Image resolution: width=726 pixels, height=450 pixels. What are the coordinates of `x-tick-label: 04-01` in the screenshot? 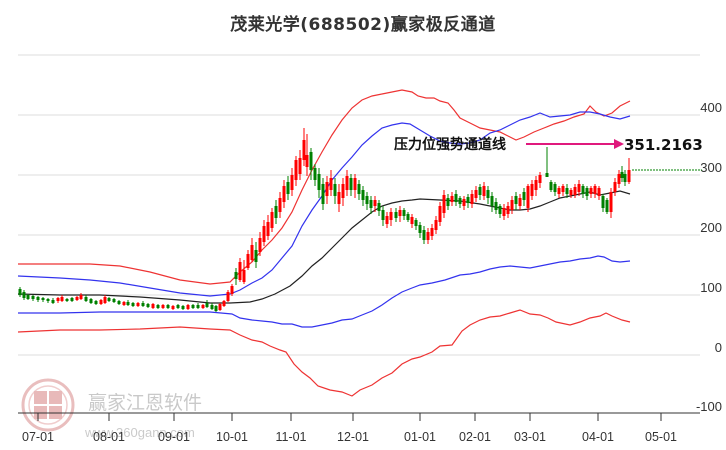 It's located at (598, 437).